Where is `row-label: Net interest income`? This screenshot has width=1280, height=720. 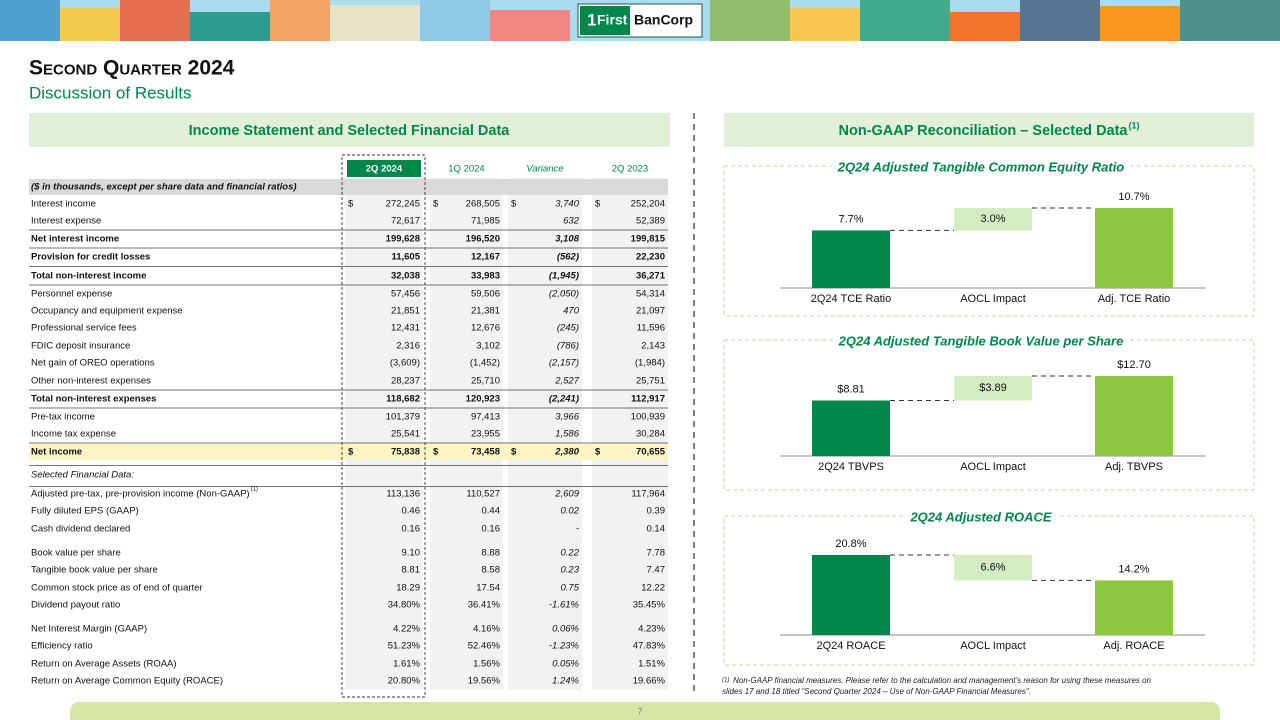
row-label: Net interest income is located at coordinates (75, 239).